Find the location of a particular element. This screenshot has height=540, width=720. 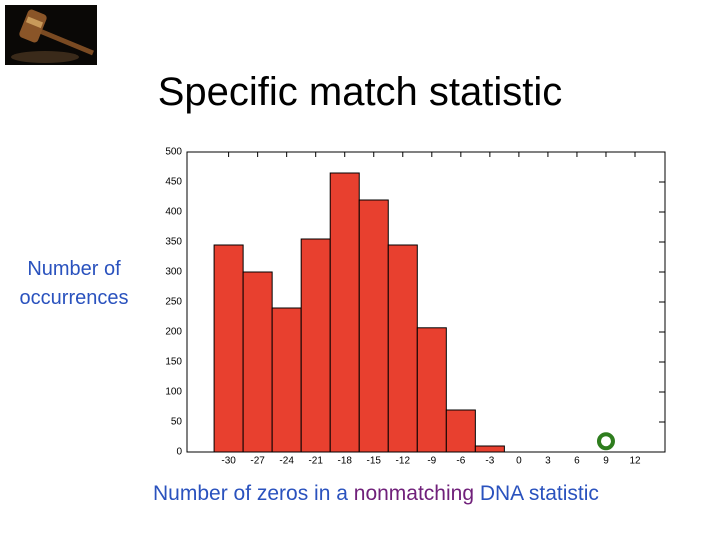

x-tick-label: -30 is located at coordinates (228, 461).